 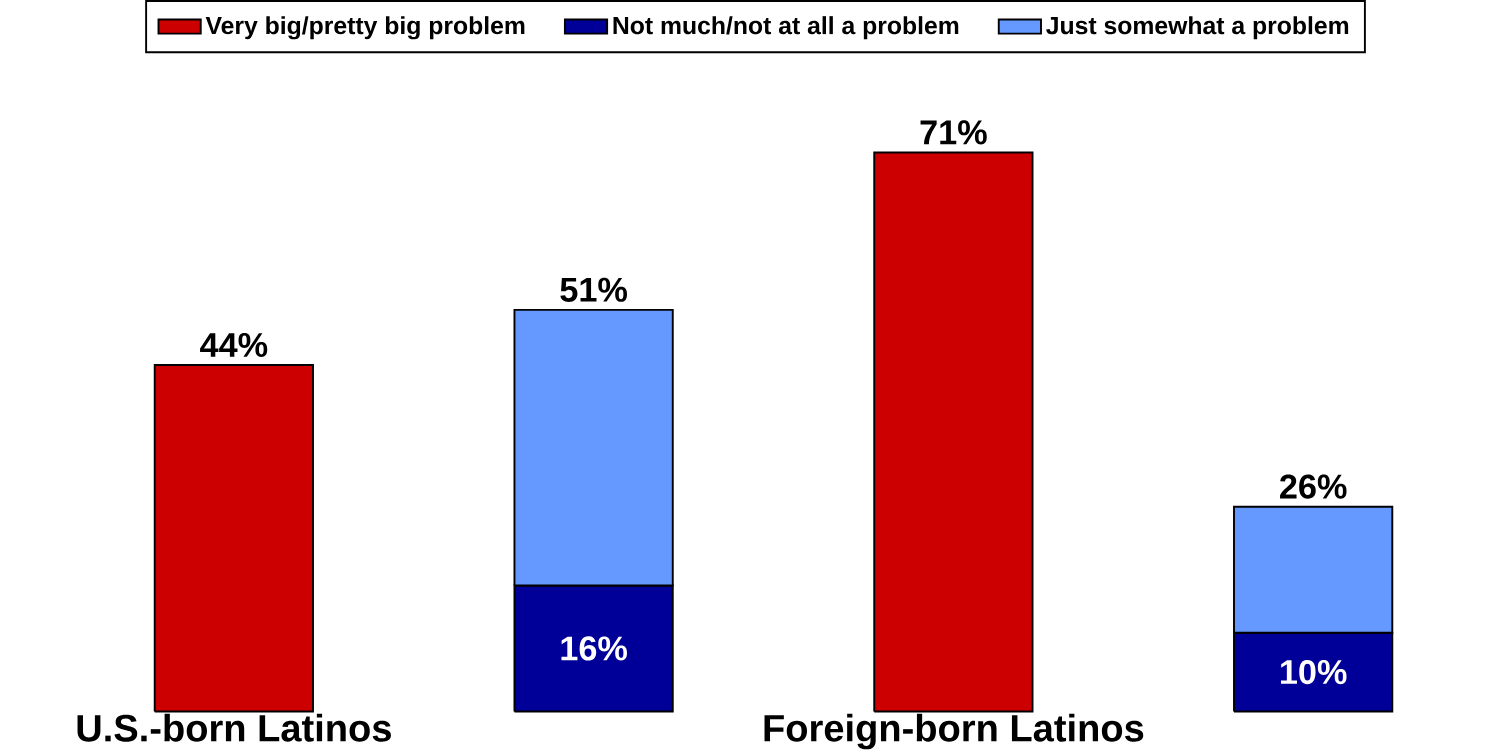 What do you see at coordinates (365, 28) in the screenshot?
I see `legend-label: Very big/pretty big problem` at bounding box center [365, 28].